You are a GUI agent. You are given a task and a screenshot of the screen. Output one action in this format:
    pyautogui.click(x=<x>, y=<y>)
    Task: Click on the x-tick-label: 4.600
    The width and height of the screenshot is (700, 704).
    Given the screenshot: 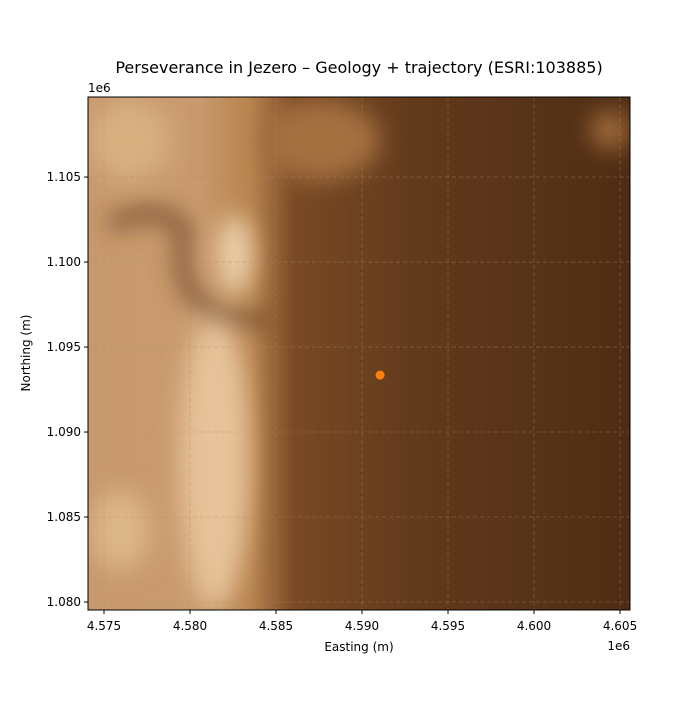 What is the action you would take?
    pyautogui.click(x=534, y=626)
    